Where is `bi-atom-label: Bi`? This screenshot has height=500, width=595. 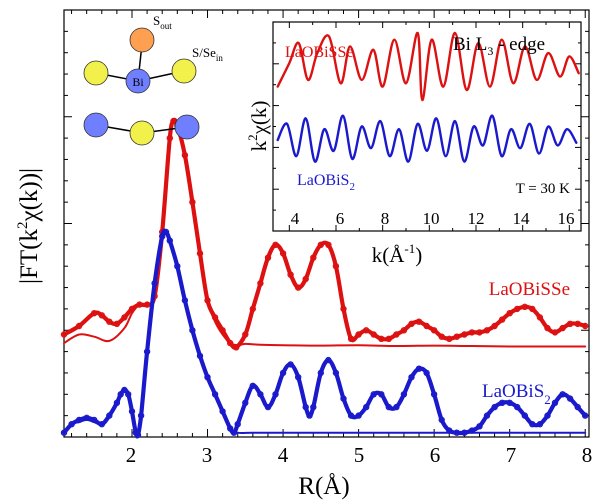
bi-atom-label: Bi is located at coordinates (138, 82).